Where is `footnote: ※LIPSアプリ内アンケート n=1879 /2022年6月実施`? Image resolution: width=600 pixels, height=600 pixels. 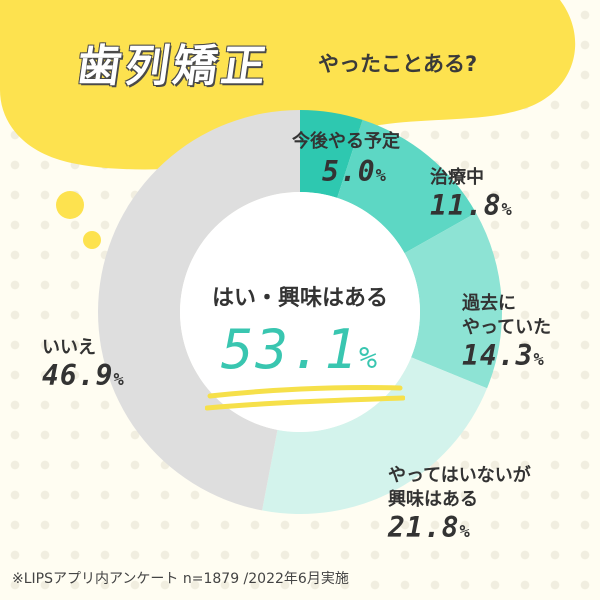 footnote: ※LIPSアプリ内アンケート n=1879 /2022年6月実施 is located at coordinates (180, 579).